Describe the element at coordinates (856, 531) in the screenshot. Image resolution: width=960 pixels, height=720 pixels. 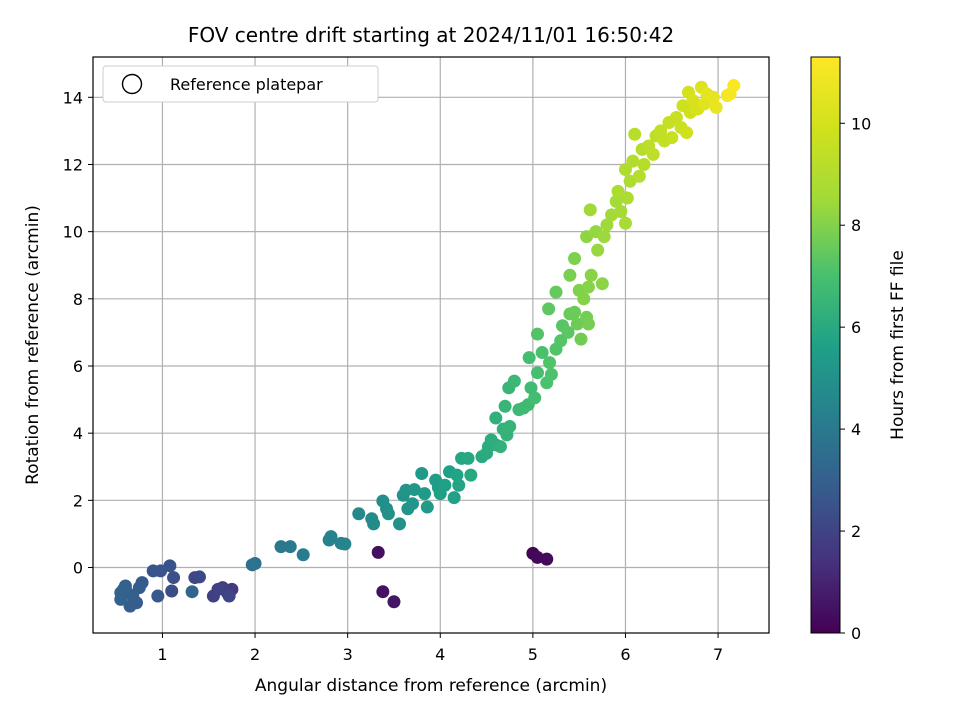
I see `colorbar-tick-label: 2` at that location.